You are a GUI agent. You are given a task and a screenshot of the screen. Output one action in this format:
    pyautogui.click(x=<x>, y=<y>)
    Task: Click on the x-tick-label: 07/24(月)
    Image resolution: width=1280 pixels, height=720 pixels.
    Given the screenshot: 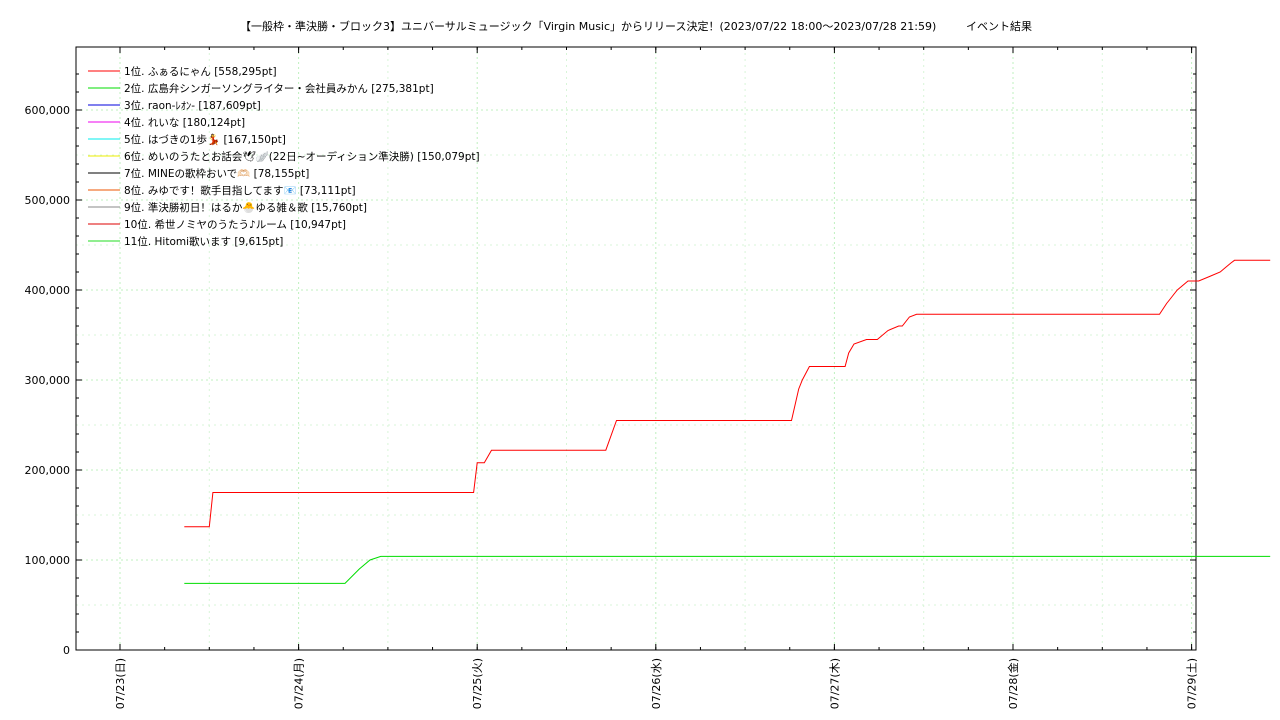 What is the action you would take?
    pyautogui.click(x=299, y=683)
    